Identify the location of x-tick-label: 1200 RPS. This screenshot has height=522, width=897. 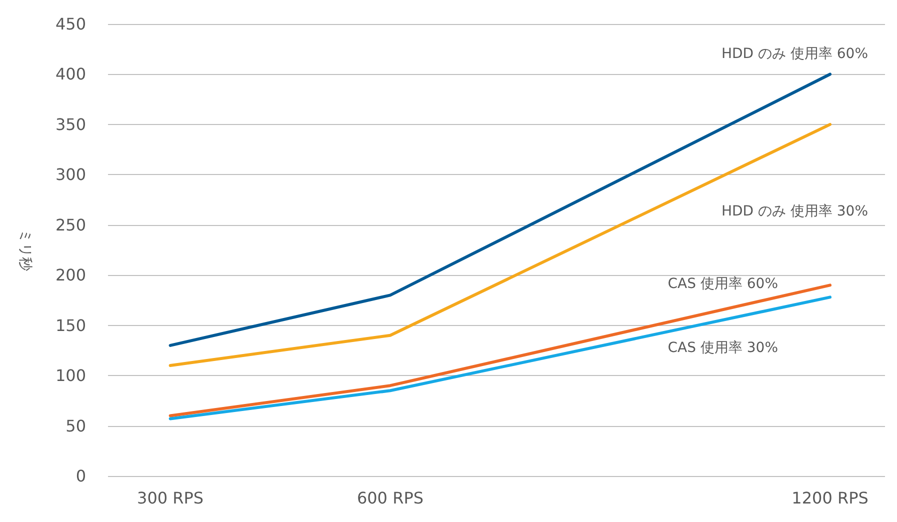
(830, 498).